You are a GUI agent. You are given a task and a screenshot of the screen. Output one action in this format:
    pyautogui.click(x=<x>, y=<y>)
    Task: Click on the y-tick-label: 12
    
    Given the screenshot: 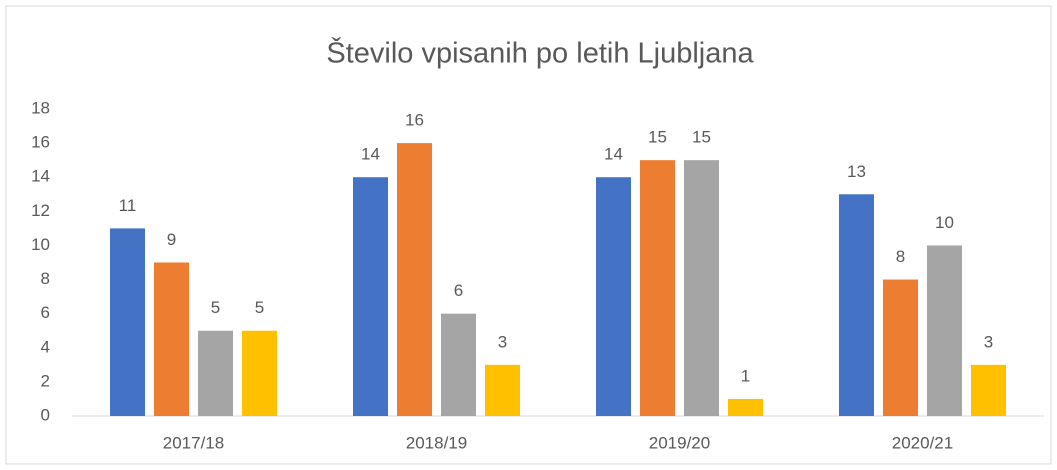 What is the action you would take?
    pyautogui.click(x=40, y=210)
    